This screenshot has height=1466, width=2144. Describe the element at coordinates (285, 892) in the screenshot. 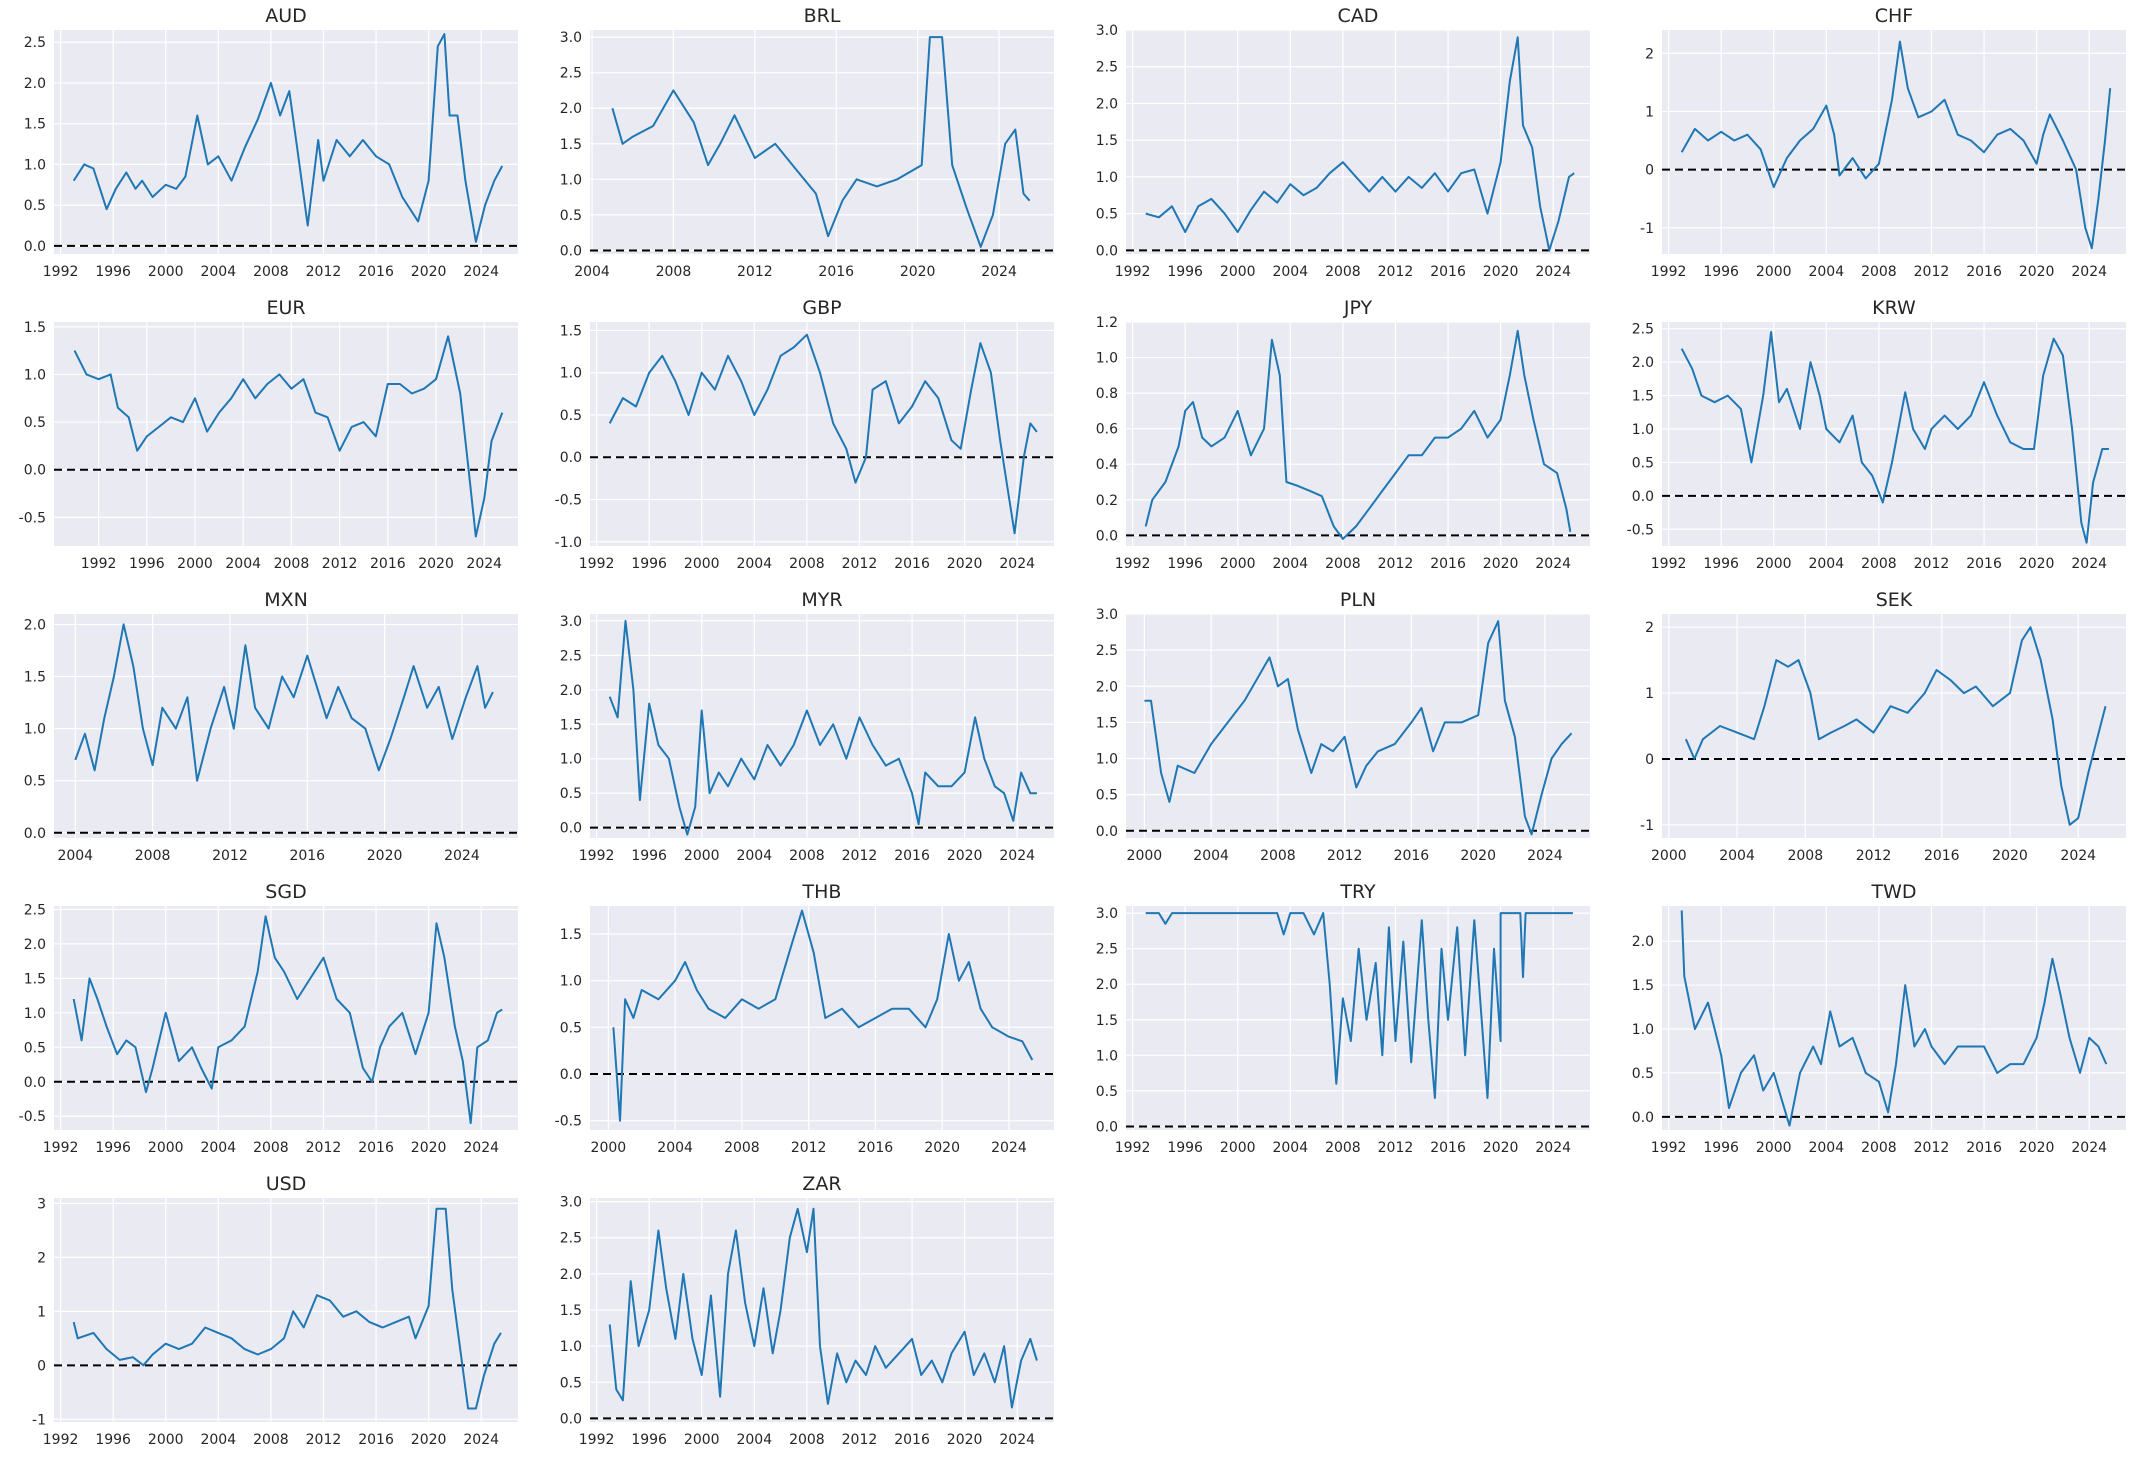

I see `chart-title: SGD` at that location.